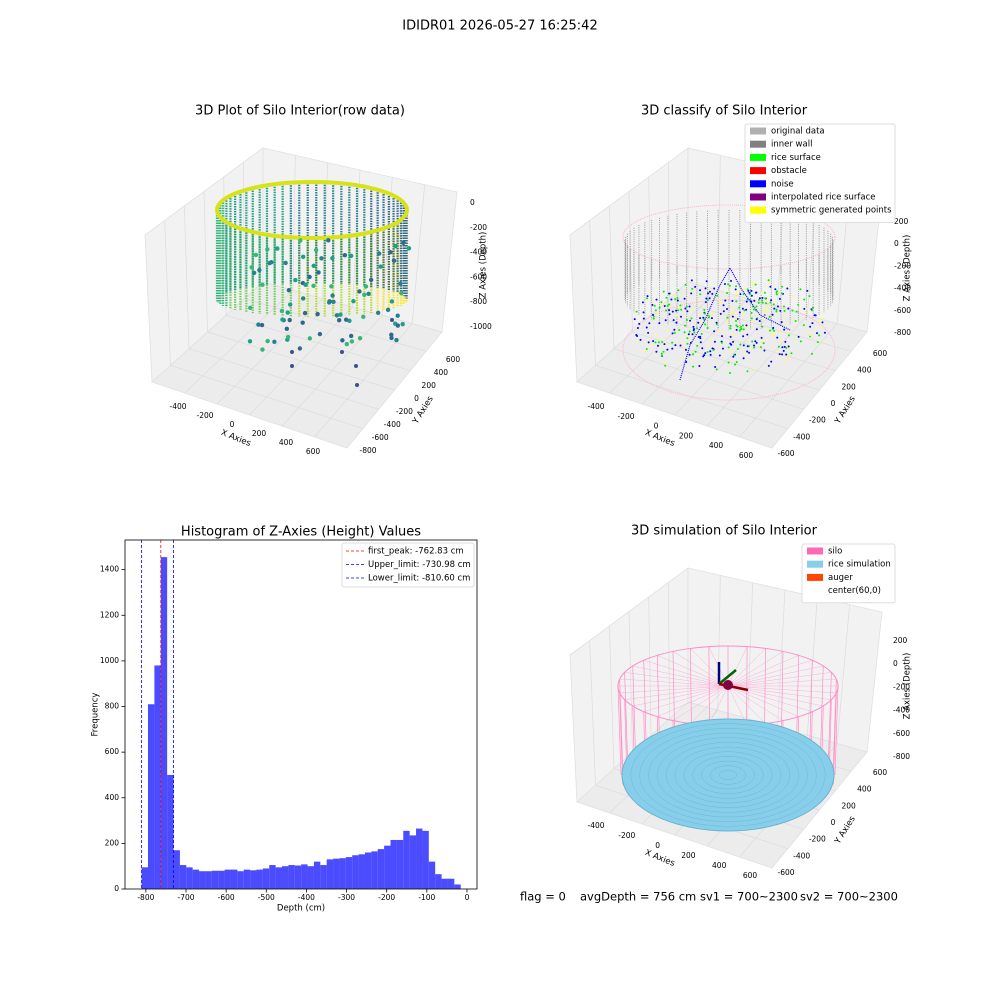 The width and height of the screenshot is (1000, 1004). Describe the element at coordinates (895, 663) in the screenshot. I see `z-tick-label: 0` at that location.